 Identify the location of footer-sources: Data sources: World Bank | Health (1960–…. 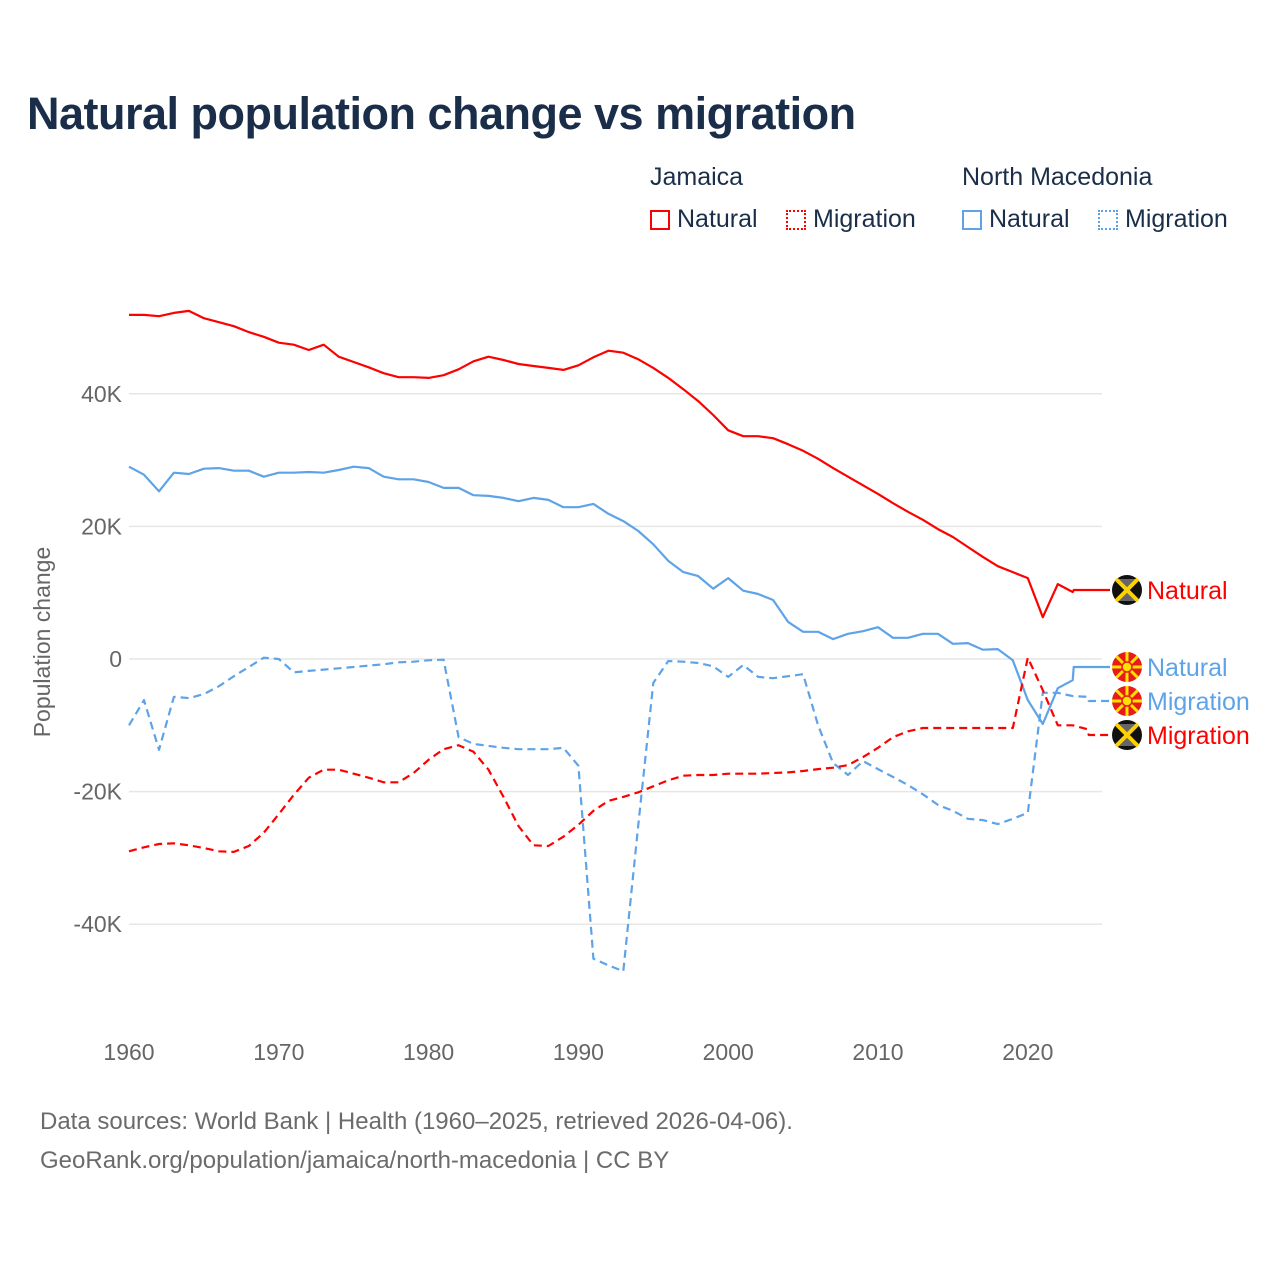
(416, 1121).